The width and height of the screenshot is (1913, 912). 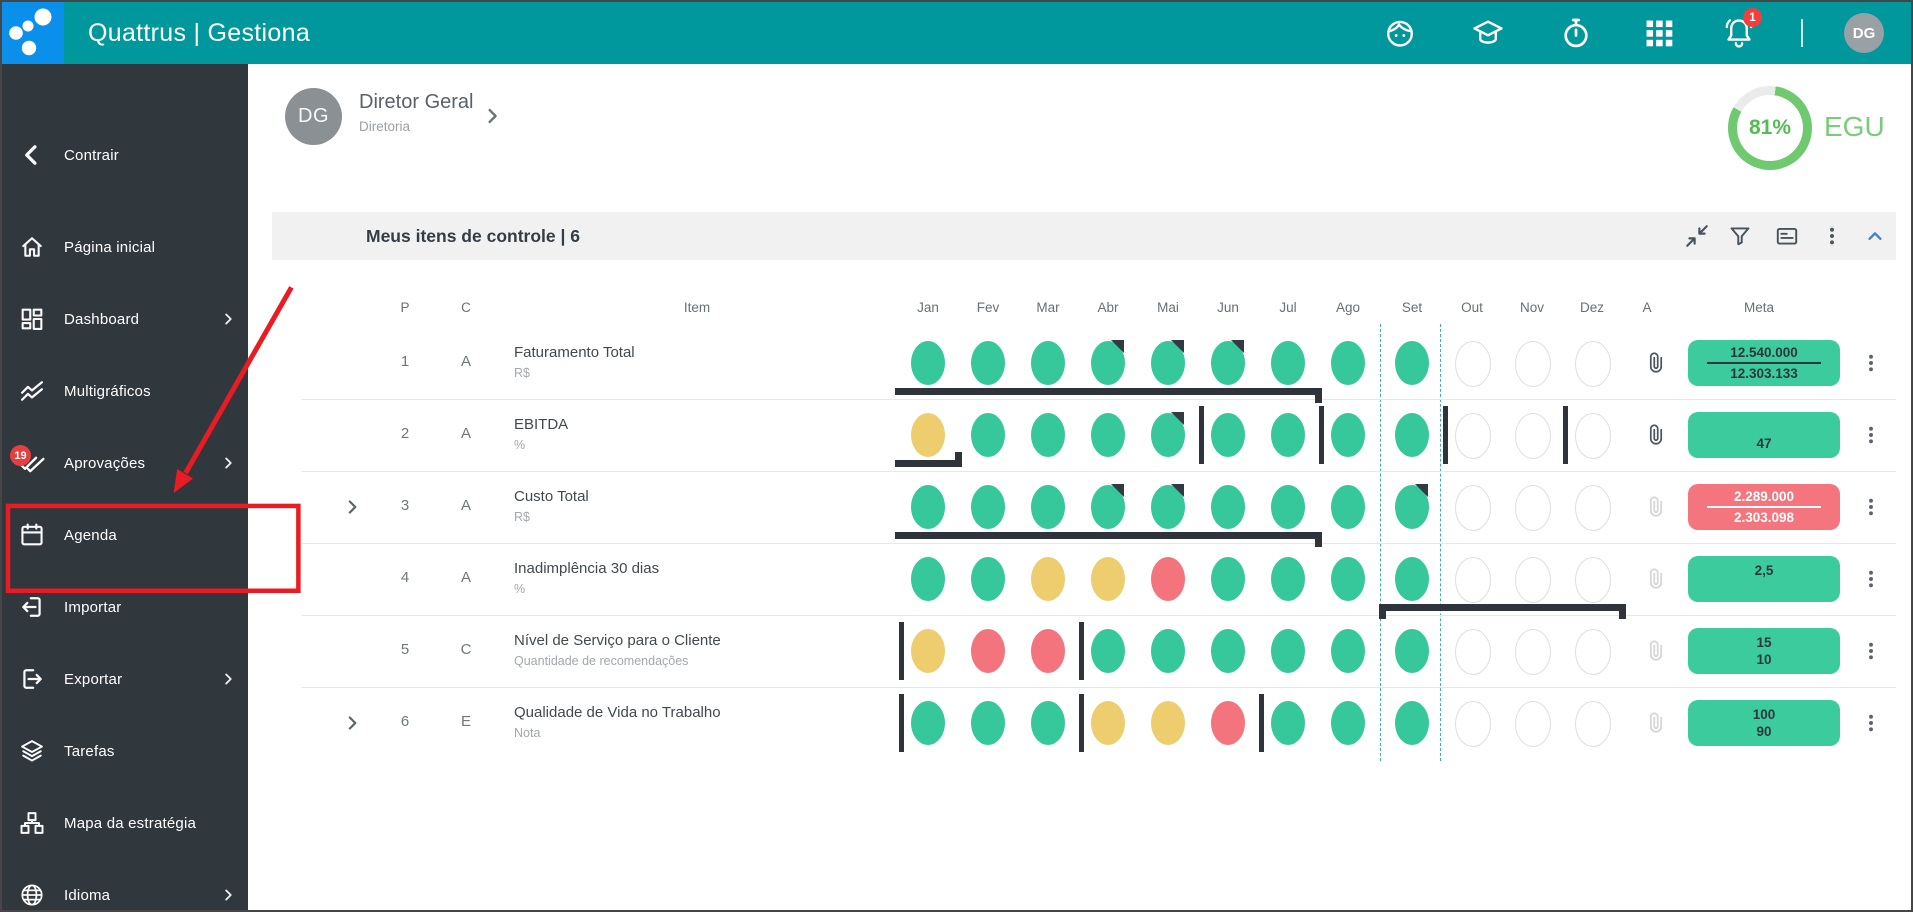 What do you see at coordinates (125, 891) in the screenshot?
I see `sidebar-item-idioma: Idioma` at bounding box center [125, 891].